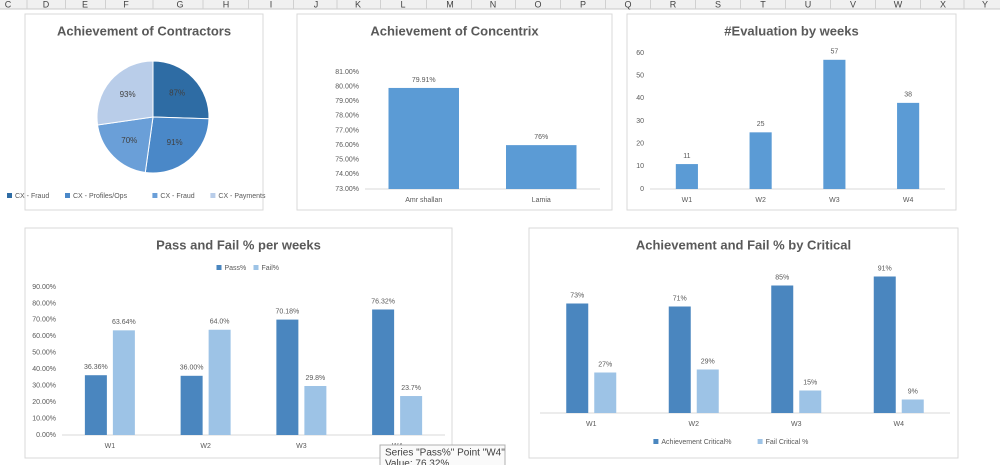  What do you see at coordinates (85, 4) in the screenshot?
I see `column-header: E` at bounding box center [85, 4].